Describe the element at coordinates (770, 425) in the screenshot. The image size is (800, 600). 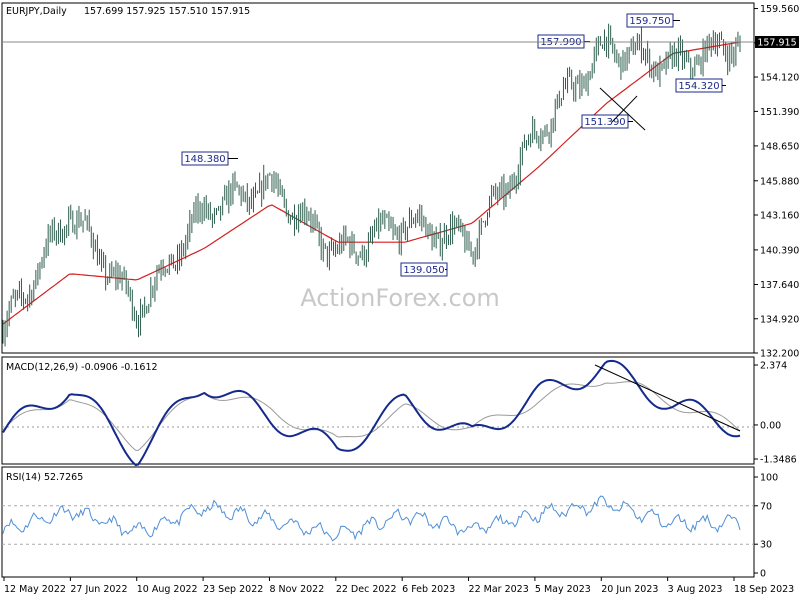
I see `macd-scale-label: 0.00` at that location.